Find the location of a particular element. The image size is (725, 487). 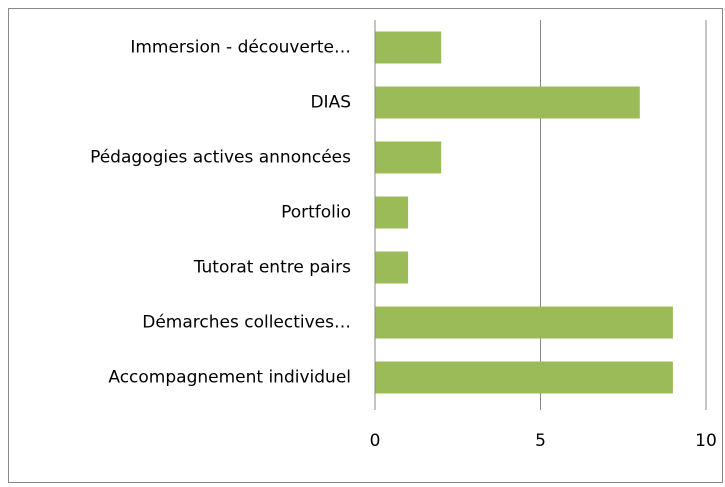

y-tick-label: Accompagnement individuel is located at coordinates (229, 378).